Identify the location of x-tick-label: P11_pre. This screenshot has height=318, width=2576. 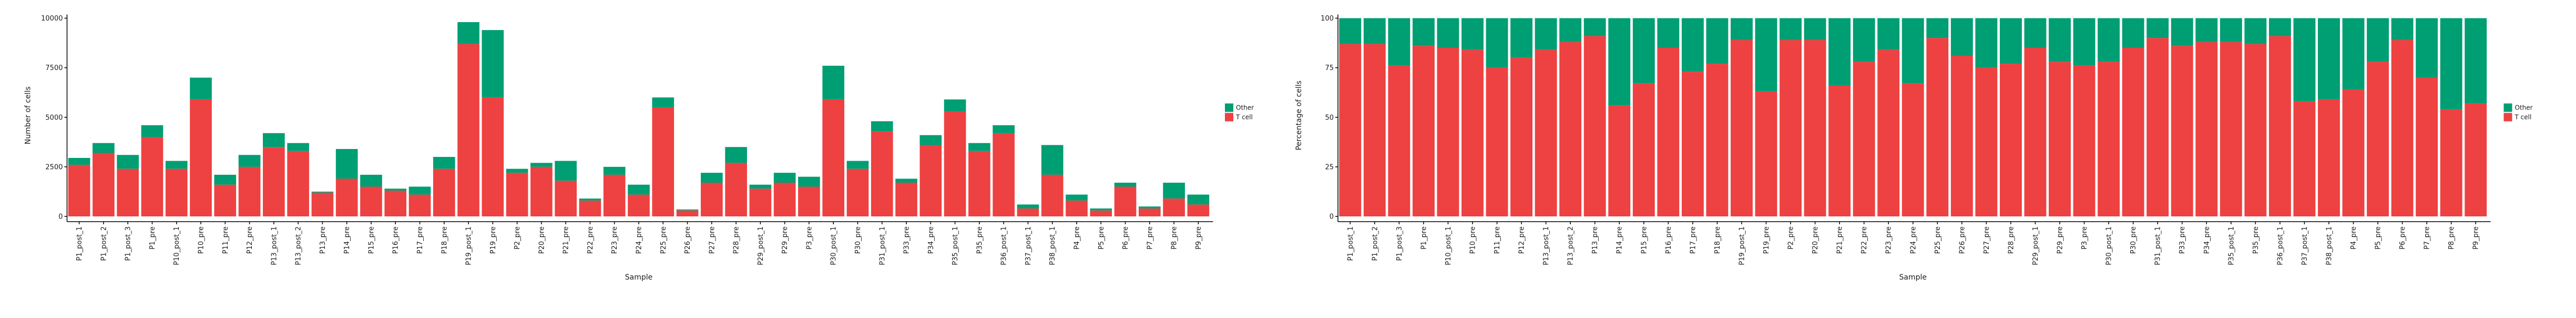
(1497, 240).